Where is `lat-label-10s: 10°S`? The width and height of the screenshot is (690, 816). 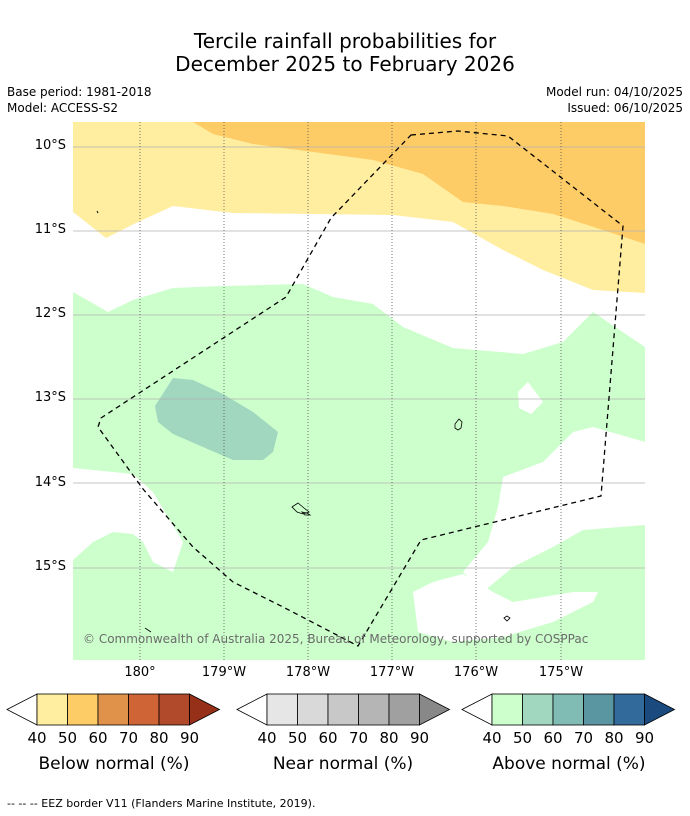 lat-label-10s: 10°S is located at coordinates (50, 145).